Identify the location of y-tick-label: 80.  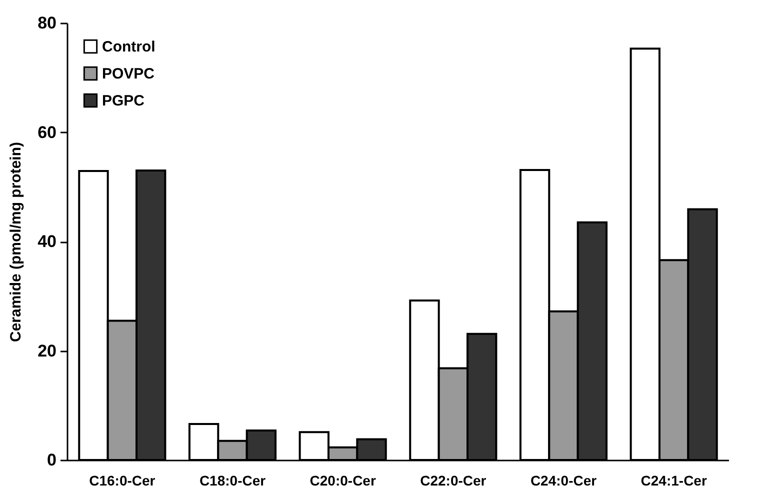
(47, 23).